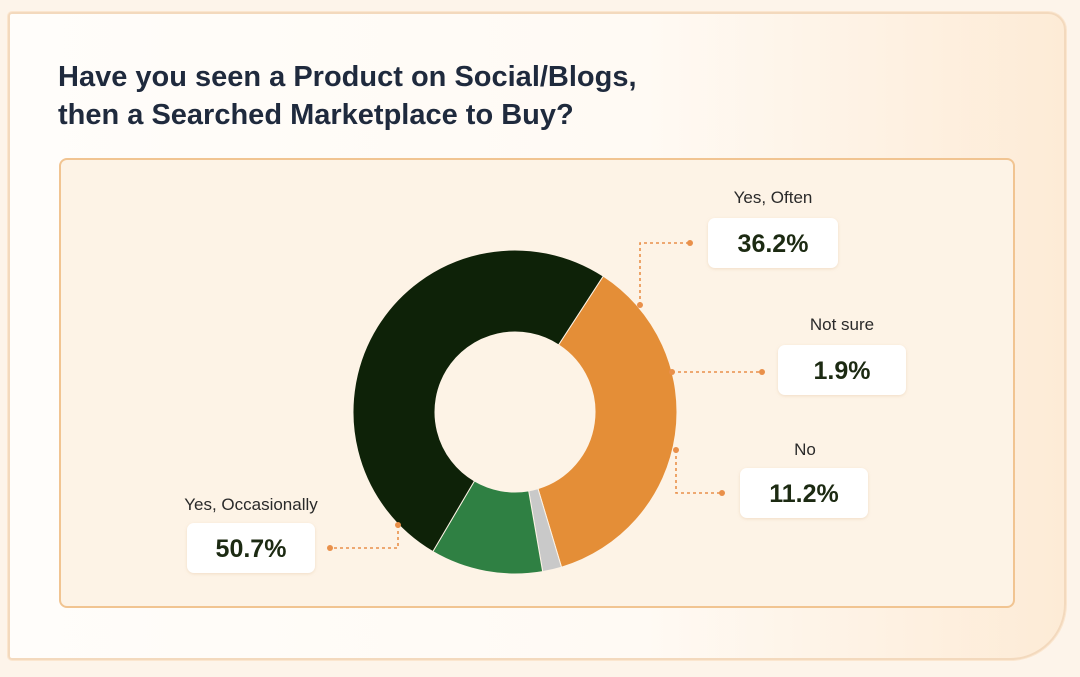 This screenshot has height=677, width=1080. I want to click on value-box-yes-often, so click(773, 243).